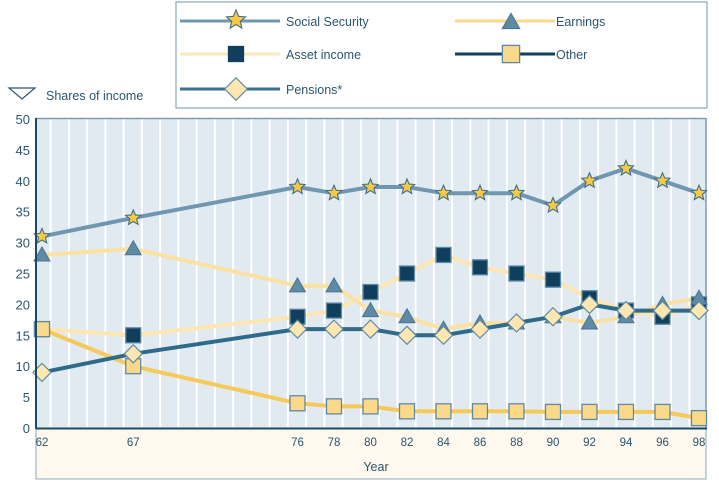  What do you see at coordinates (443, 443) in the screenshot?
I see `x-tick-label: 84` at bounding box center [443, 443].